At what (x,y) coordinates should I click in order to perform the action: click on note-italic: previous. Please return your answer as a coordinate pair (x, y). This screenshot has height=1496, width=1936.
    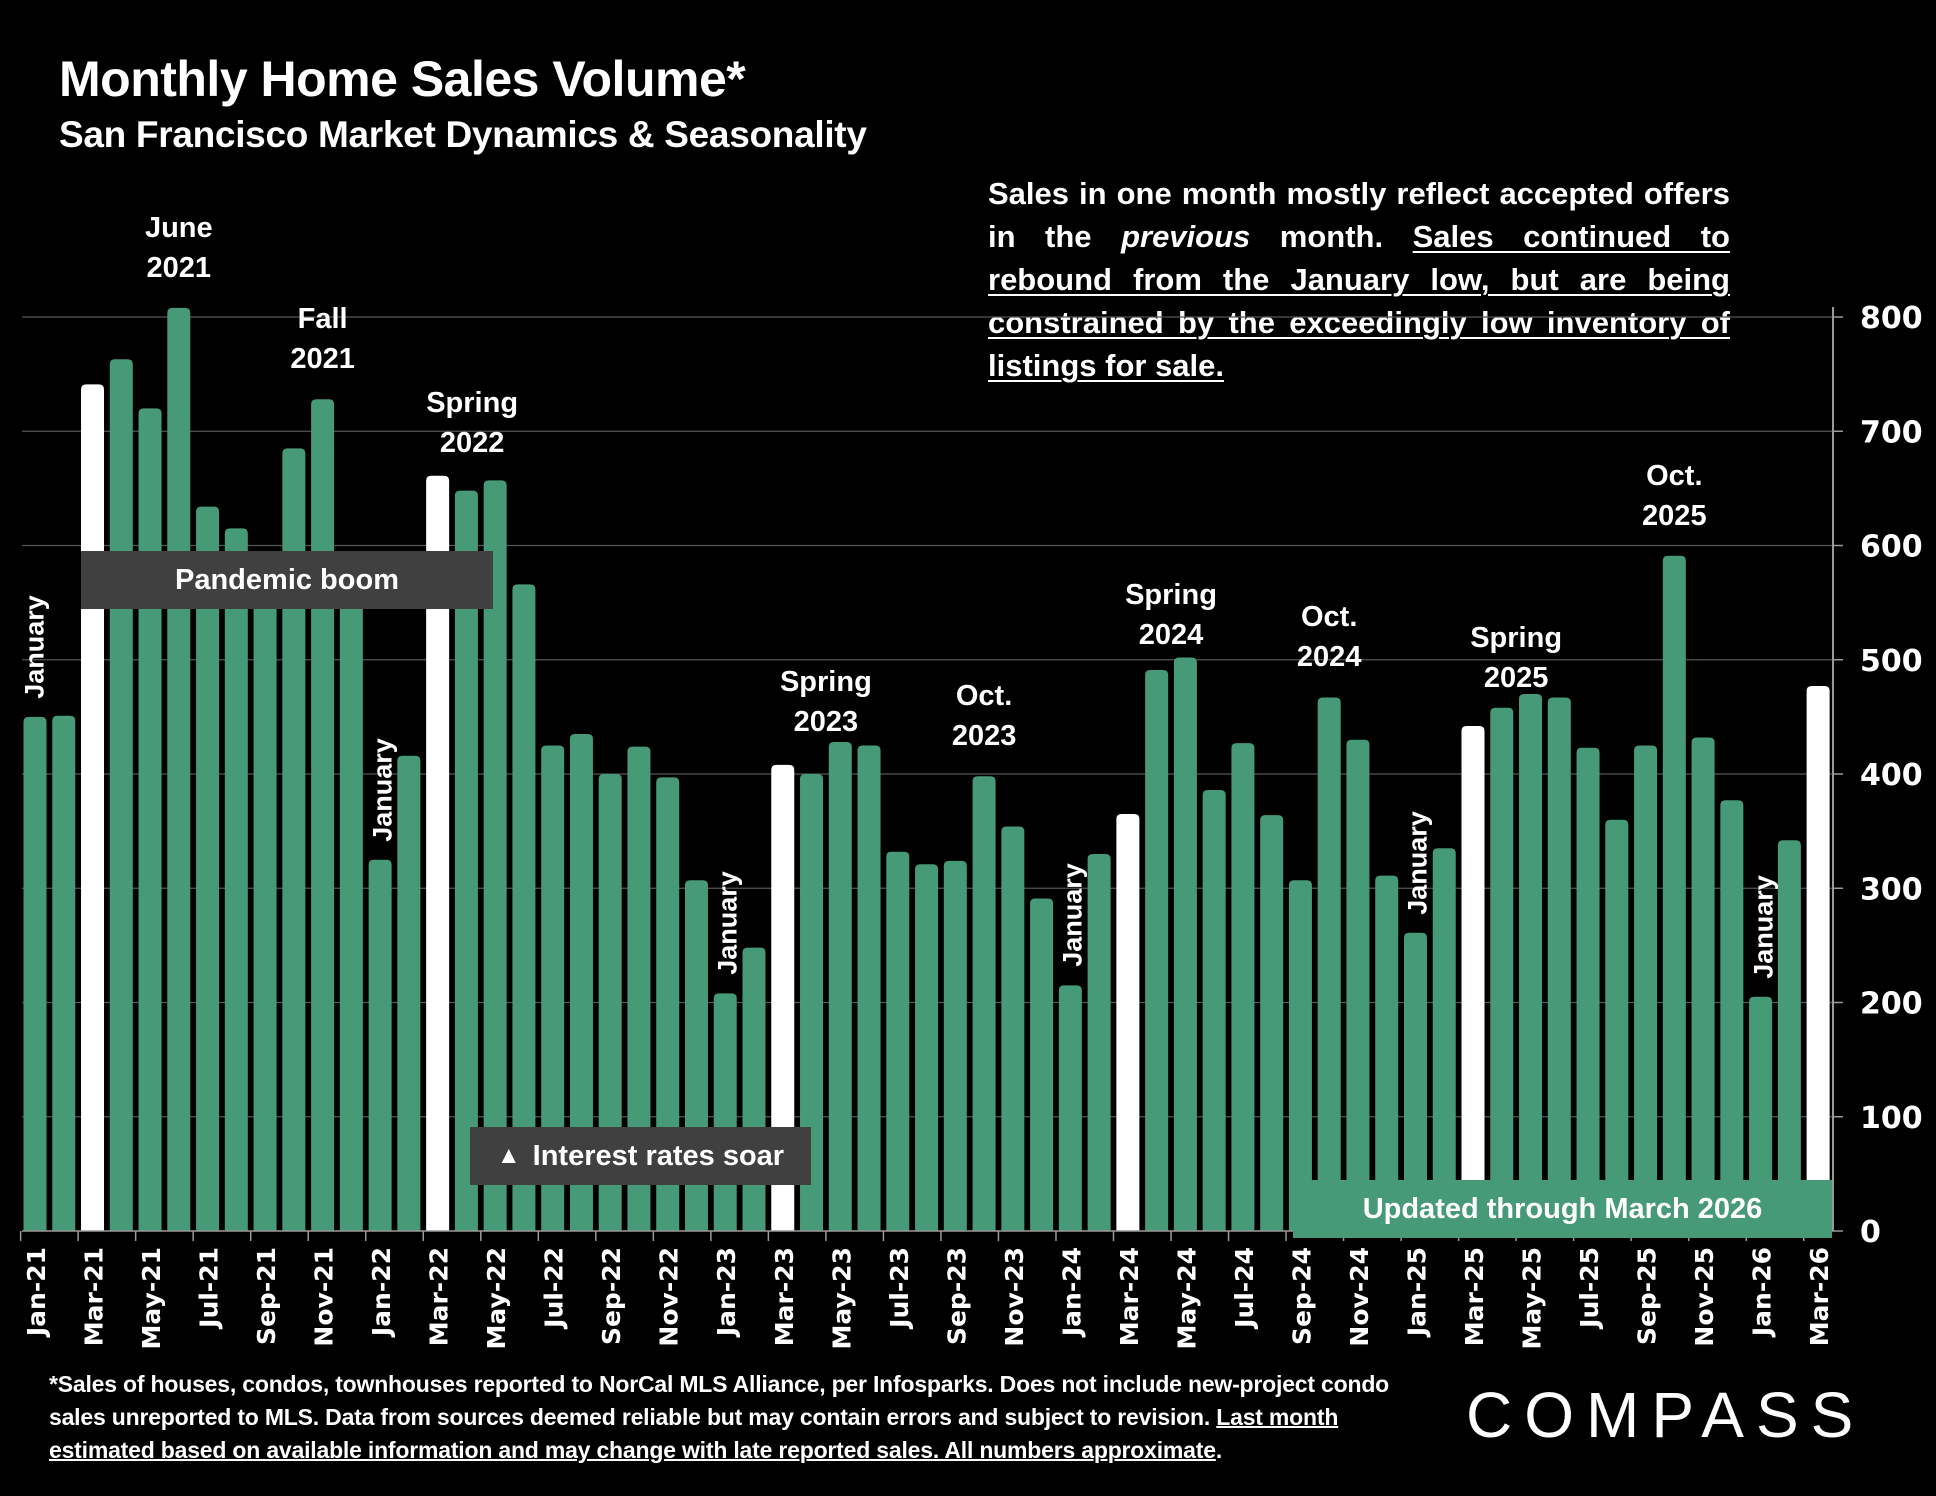
    Looking at the image, I should click on (1186, 236).